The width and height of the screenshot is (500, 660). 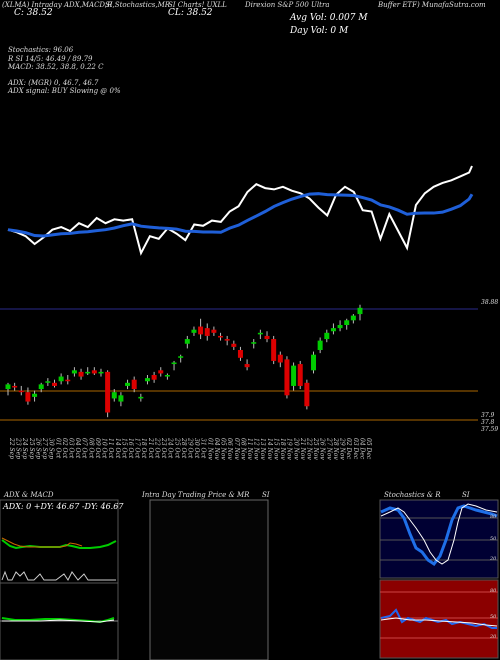 What do you see at coordinates (289, 449) in the screenshot?
I see `date-tick-label: 19 Nov` at bounding box center [289, 449].